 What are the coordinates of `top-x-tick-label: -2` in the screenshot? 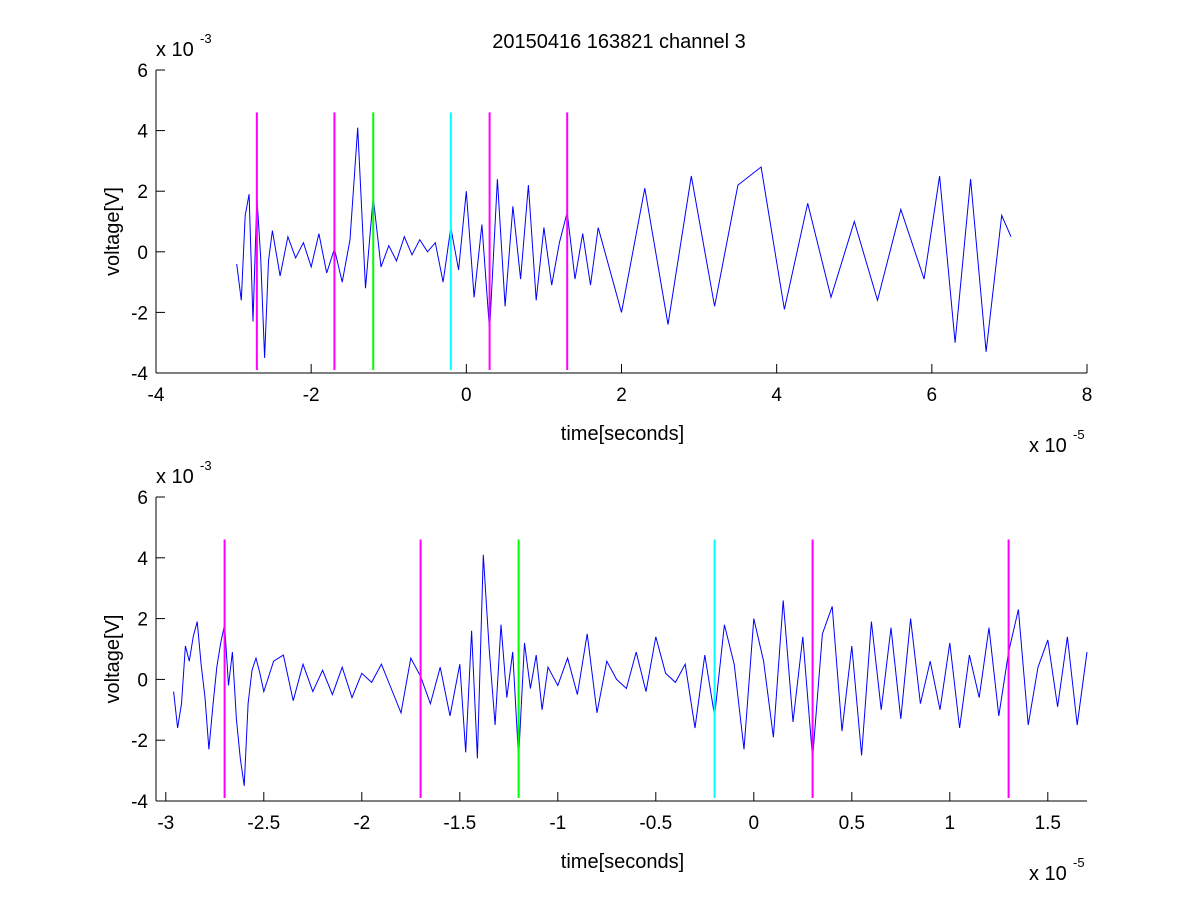 It's located at (311, 395).